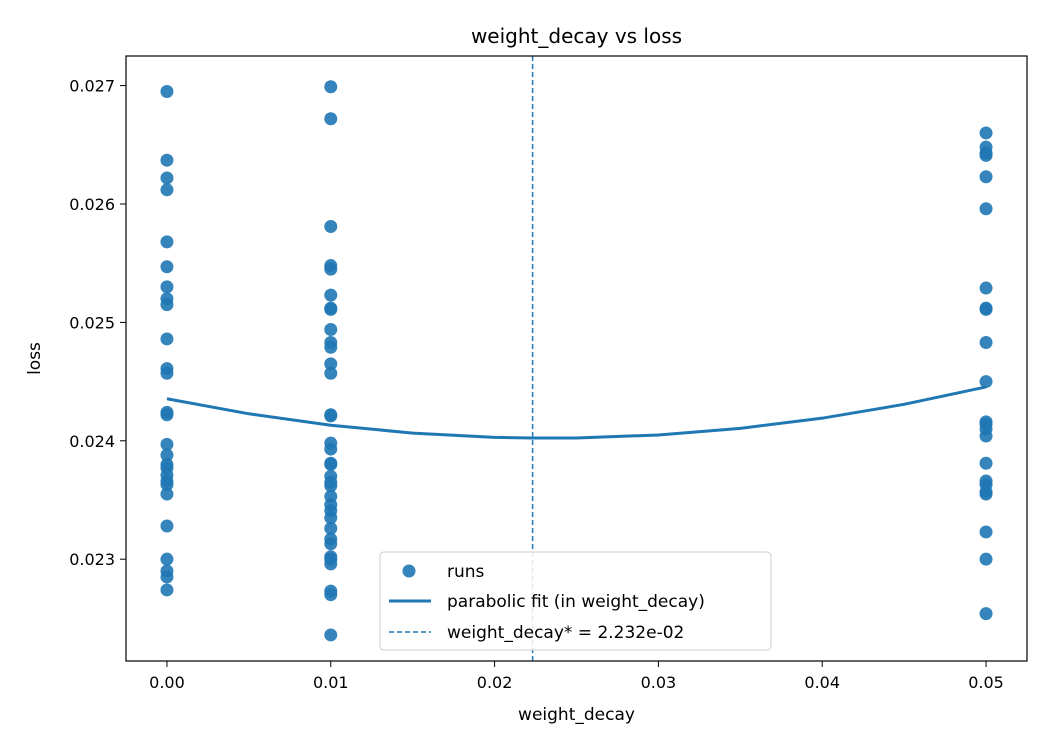  What do you see at coordinates (565, 633) in the screenshot?
I see `legend-label-optimum: weight_decay* = 2.232e-02` at bounding box center [565, 633].